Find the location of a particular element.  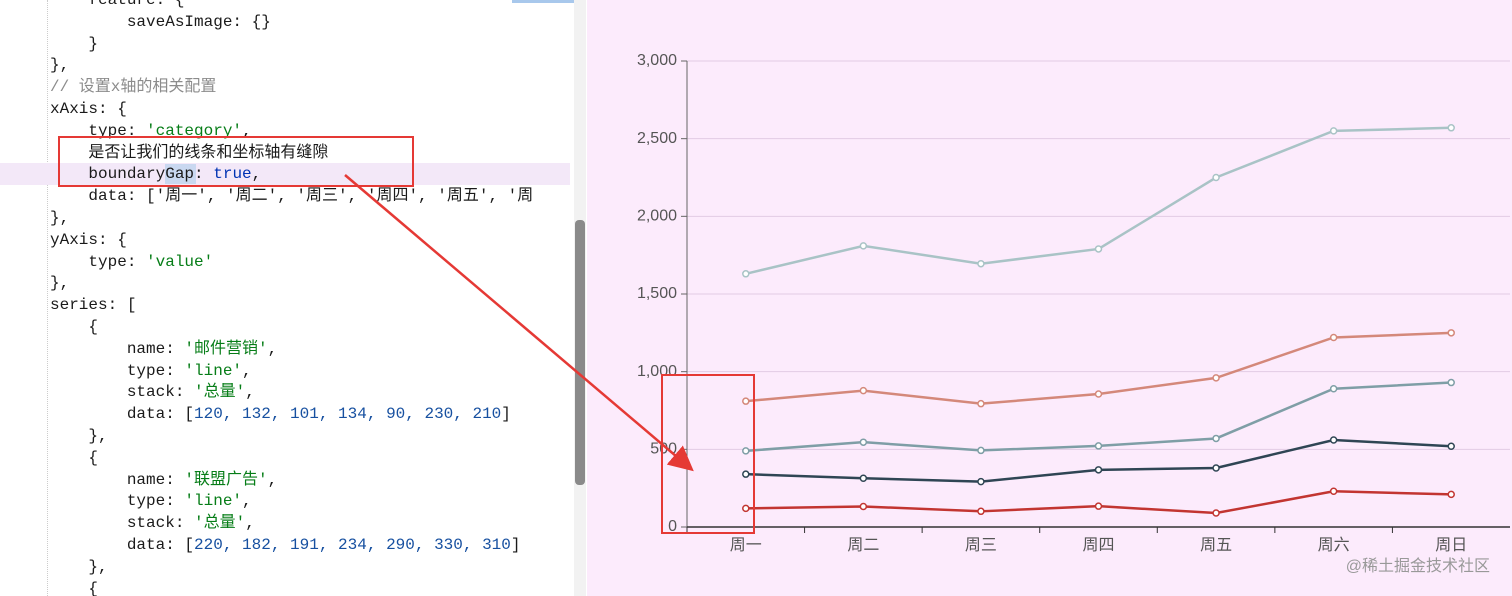

code-token: 'category' is located at coordinates (194, 130).